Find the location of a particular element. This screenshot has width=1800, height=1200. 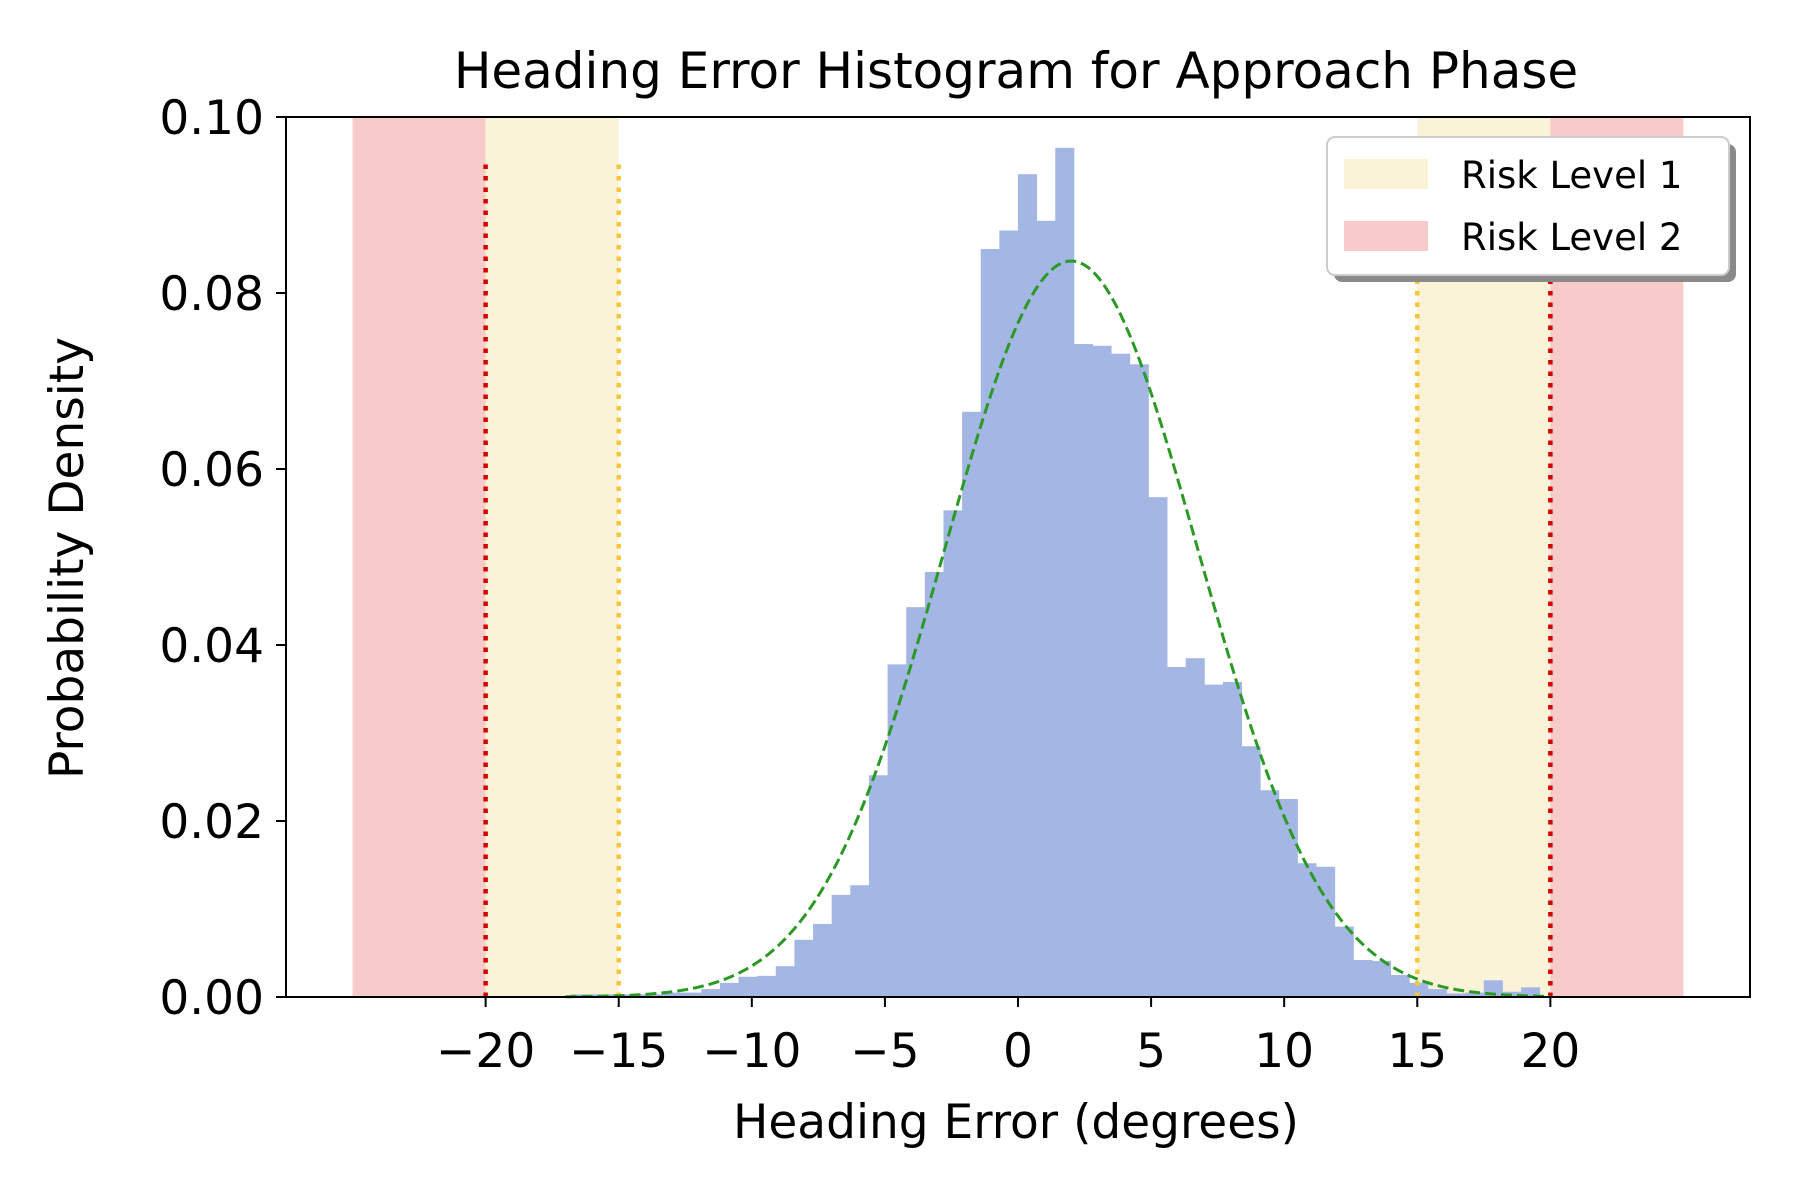

y-tick-label-0: 0.00 is located at coordinates (211, 998).